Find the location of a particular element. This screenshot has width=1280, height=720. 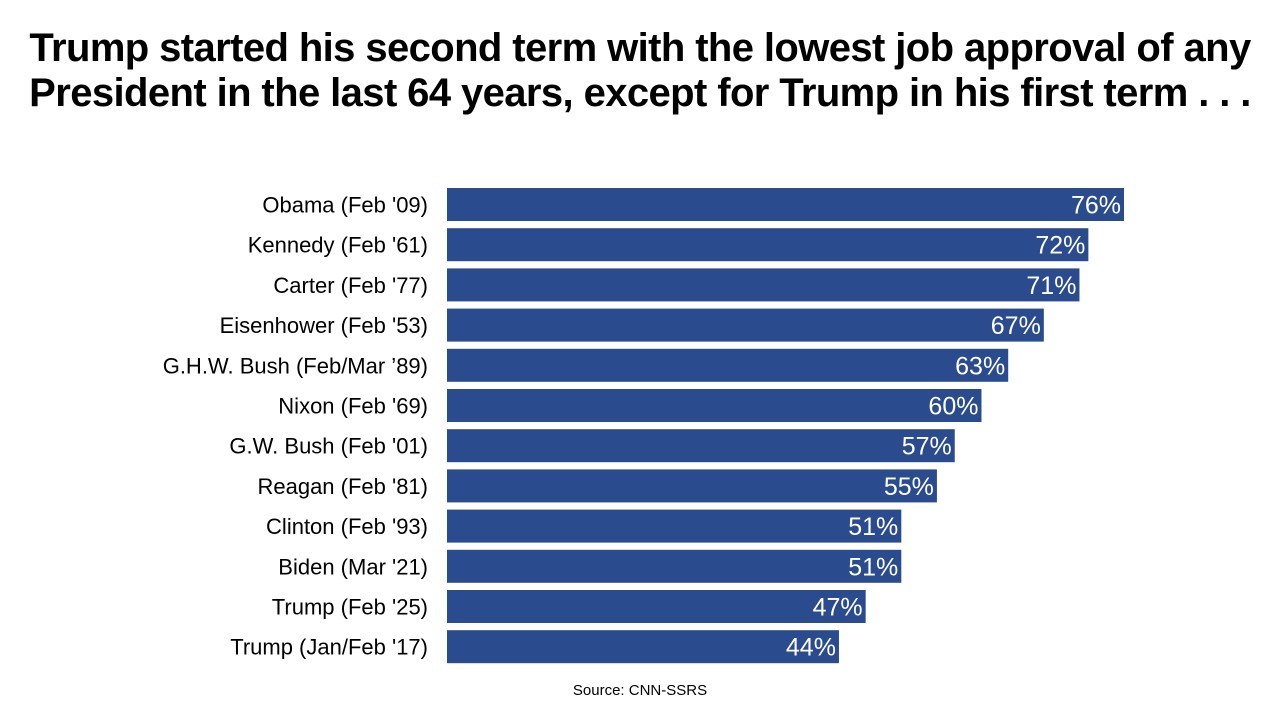

category-label-9: Clinton (Feb '93) is located at coordinates (347, 526).